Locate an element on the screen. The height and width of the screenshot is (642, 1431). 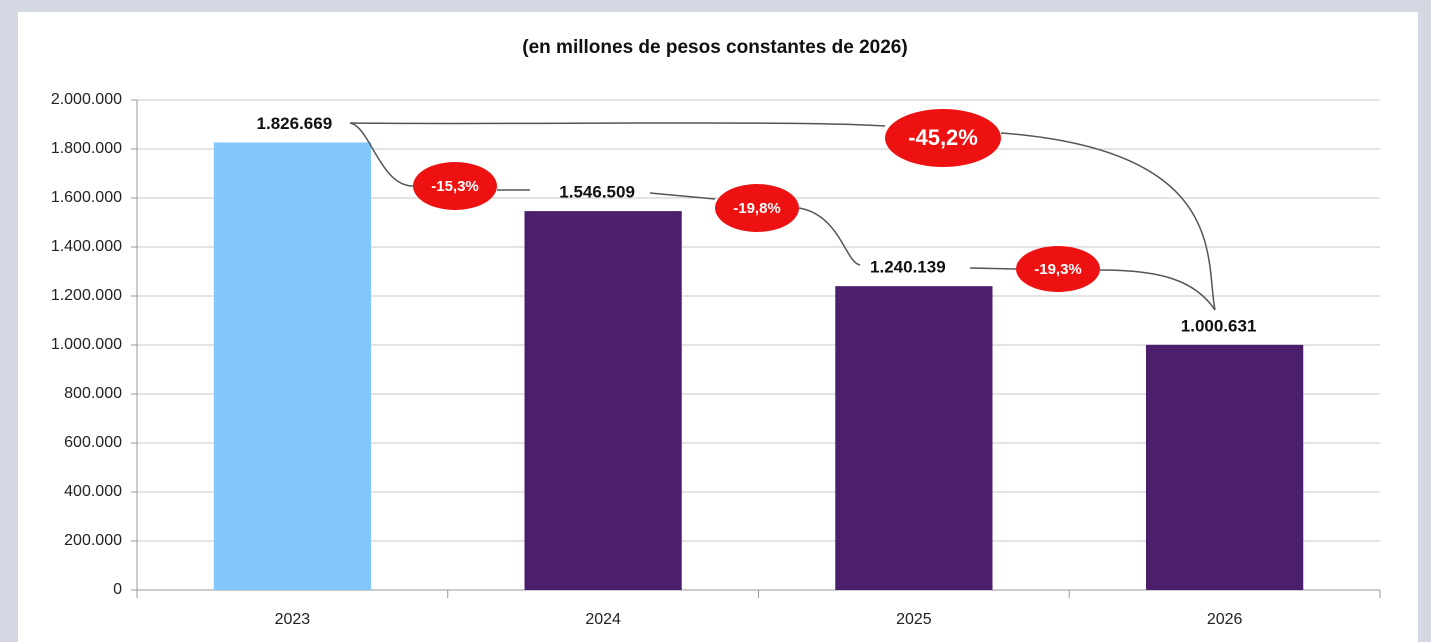
annotation: -15,3% is located at coordinates (455, 186).